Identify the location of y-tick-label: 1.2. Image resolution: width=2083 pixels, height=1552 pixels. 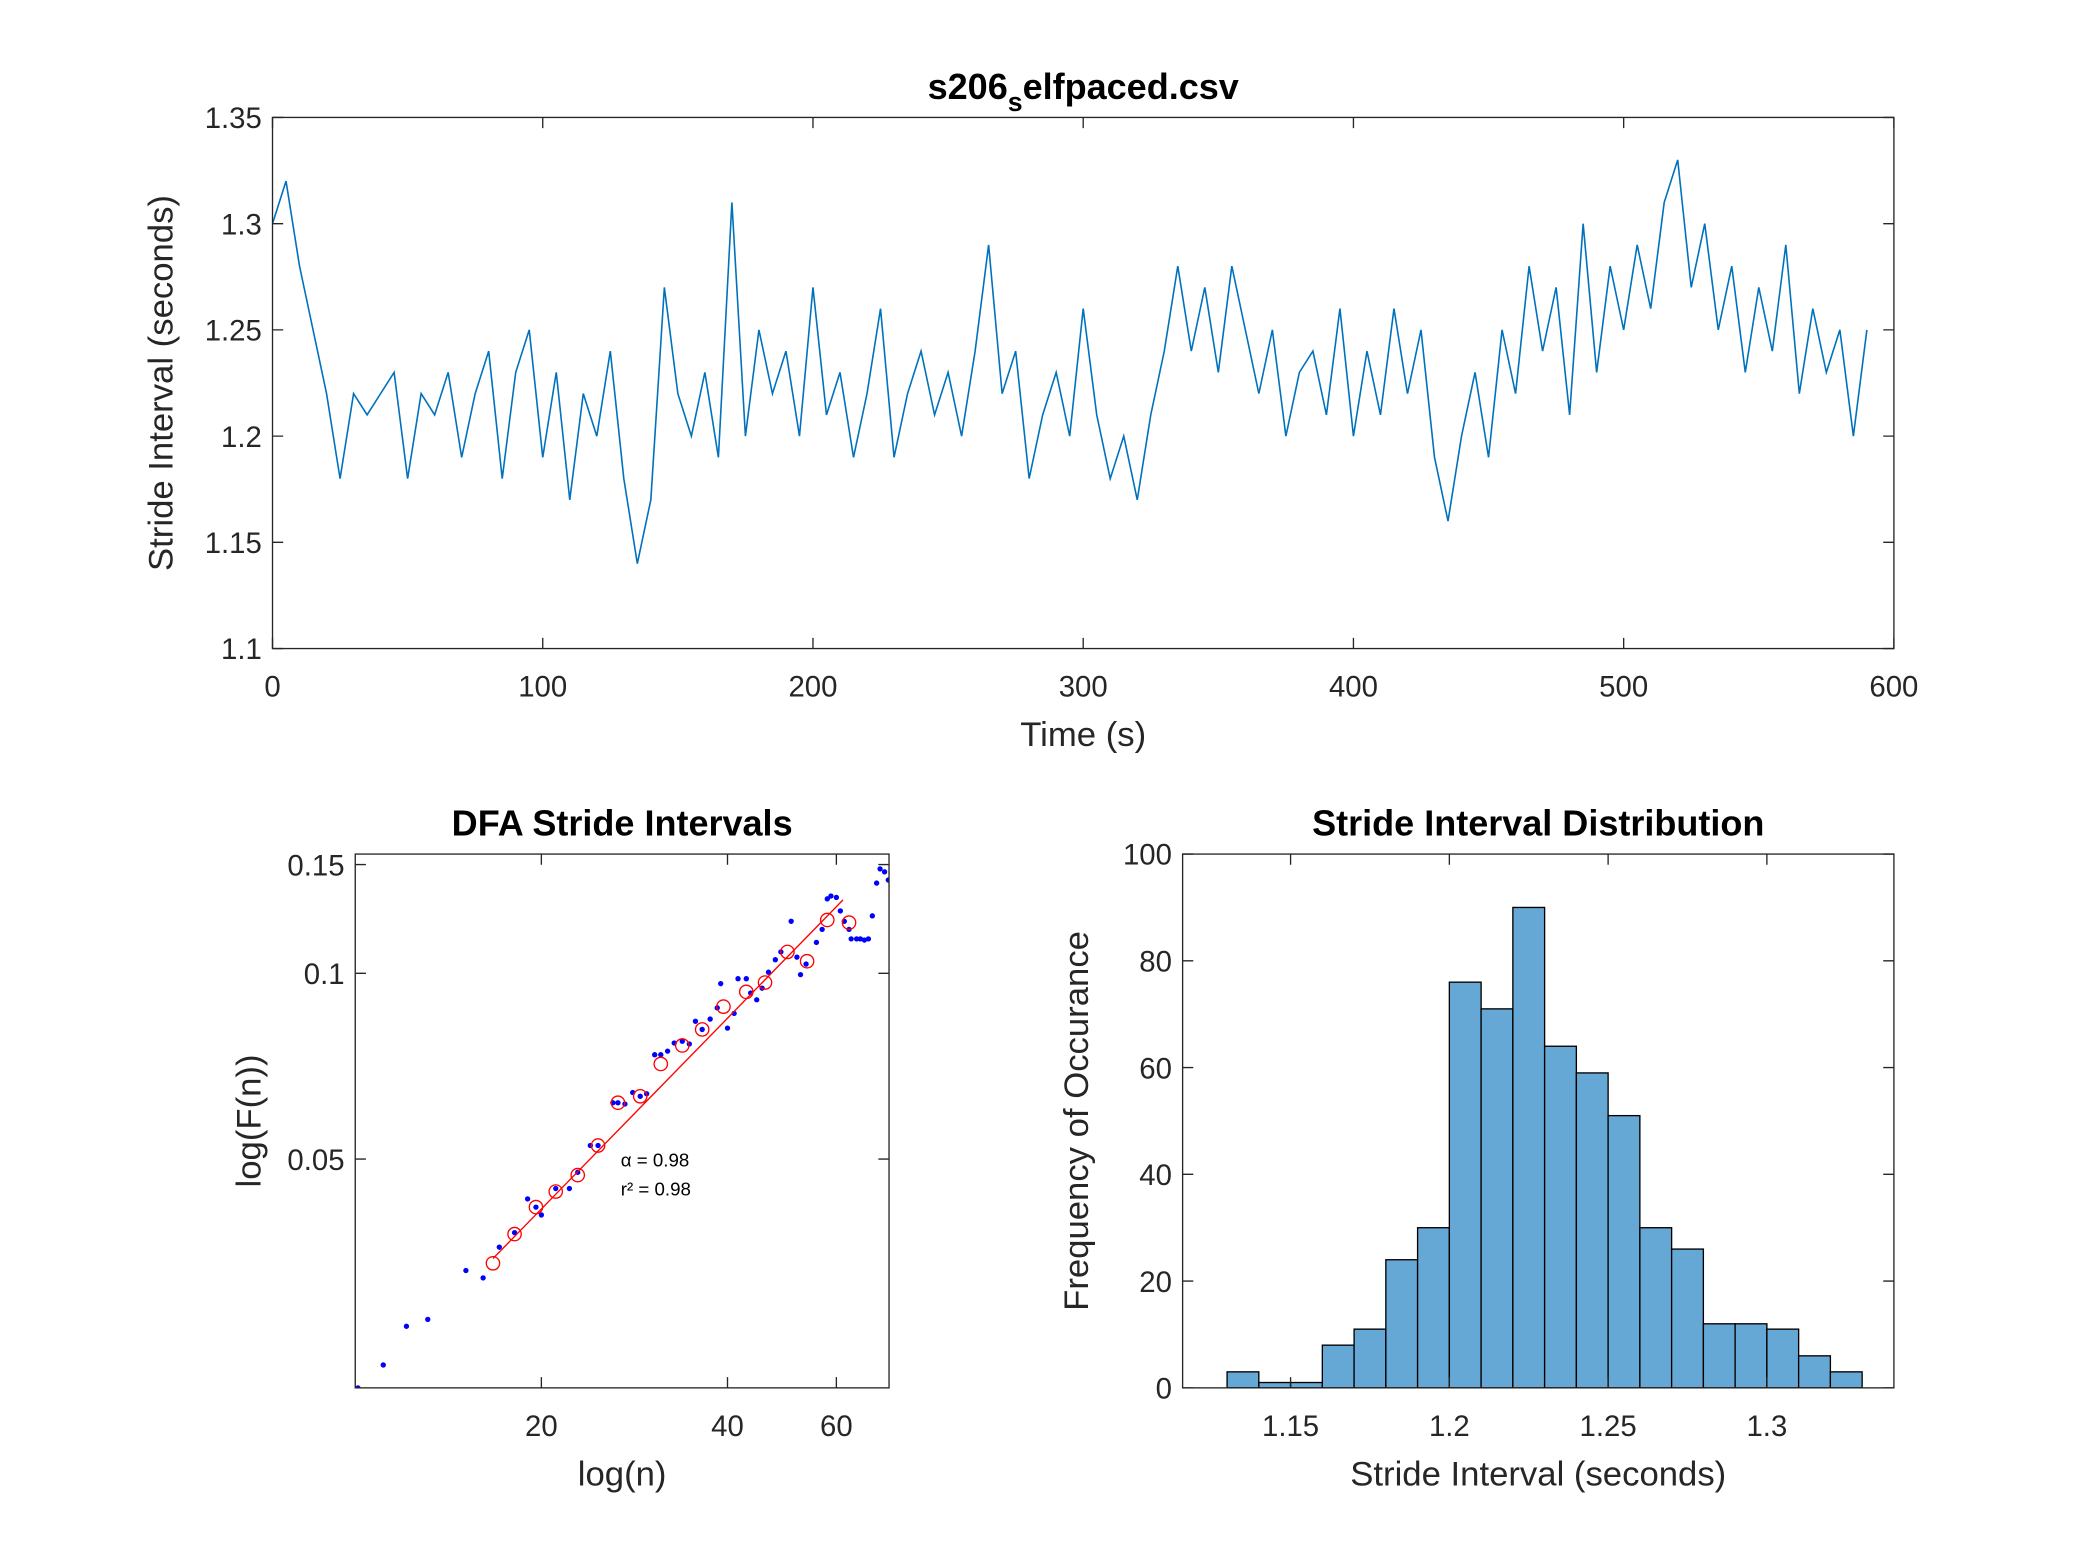
(241, 437).